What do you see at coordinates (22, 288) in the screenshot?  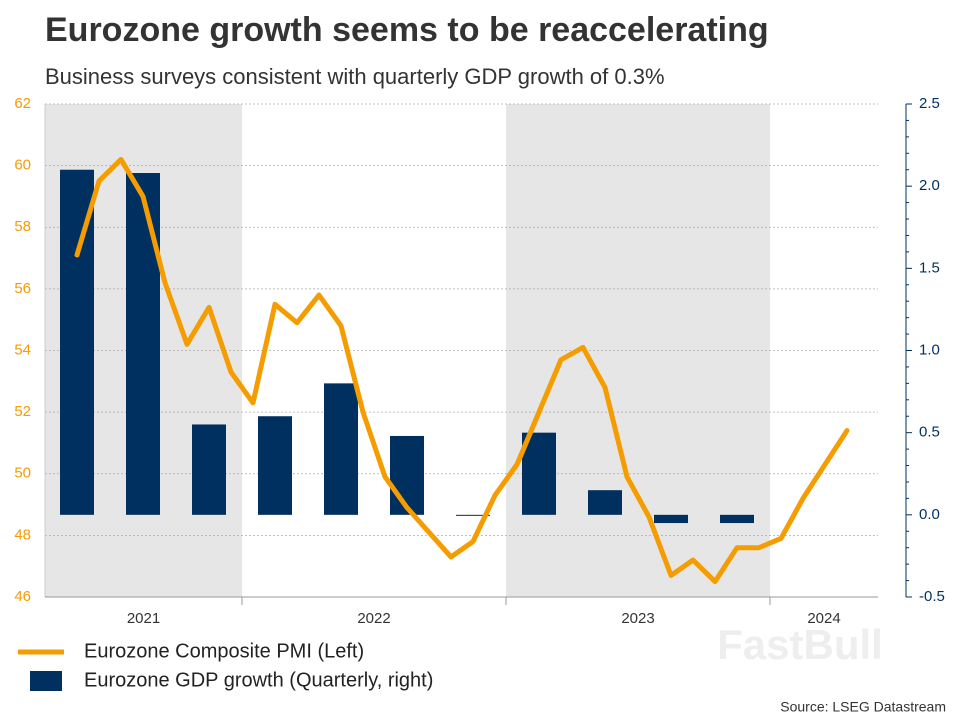 I see `y-tick-label: 56` at bounding box center [22, 288].